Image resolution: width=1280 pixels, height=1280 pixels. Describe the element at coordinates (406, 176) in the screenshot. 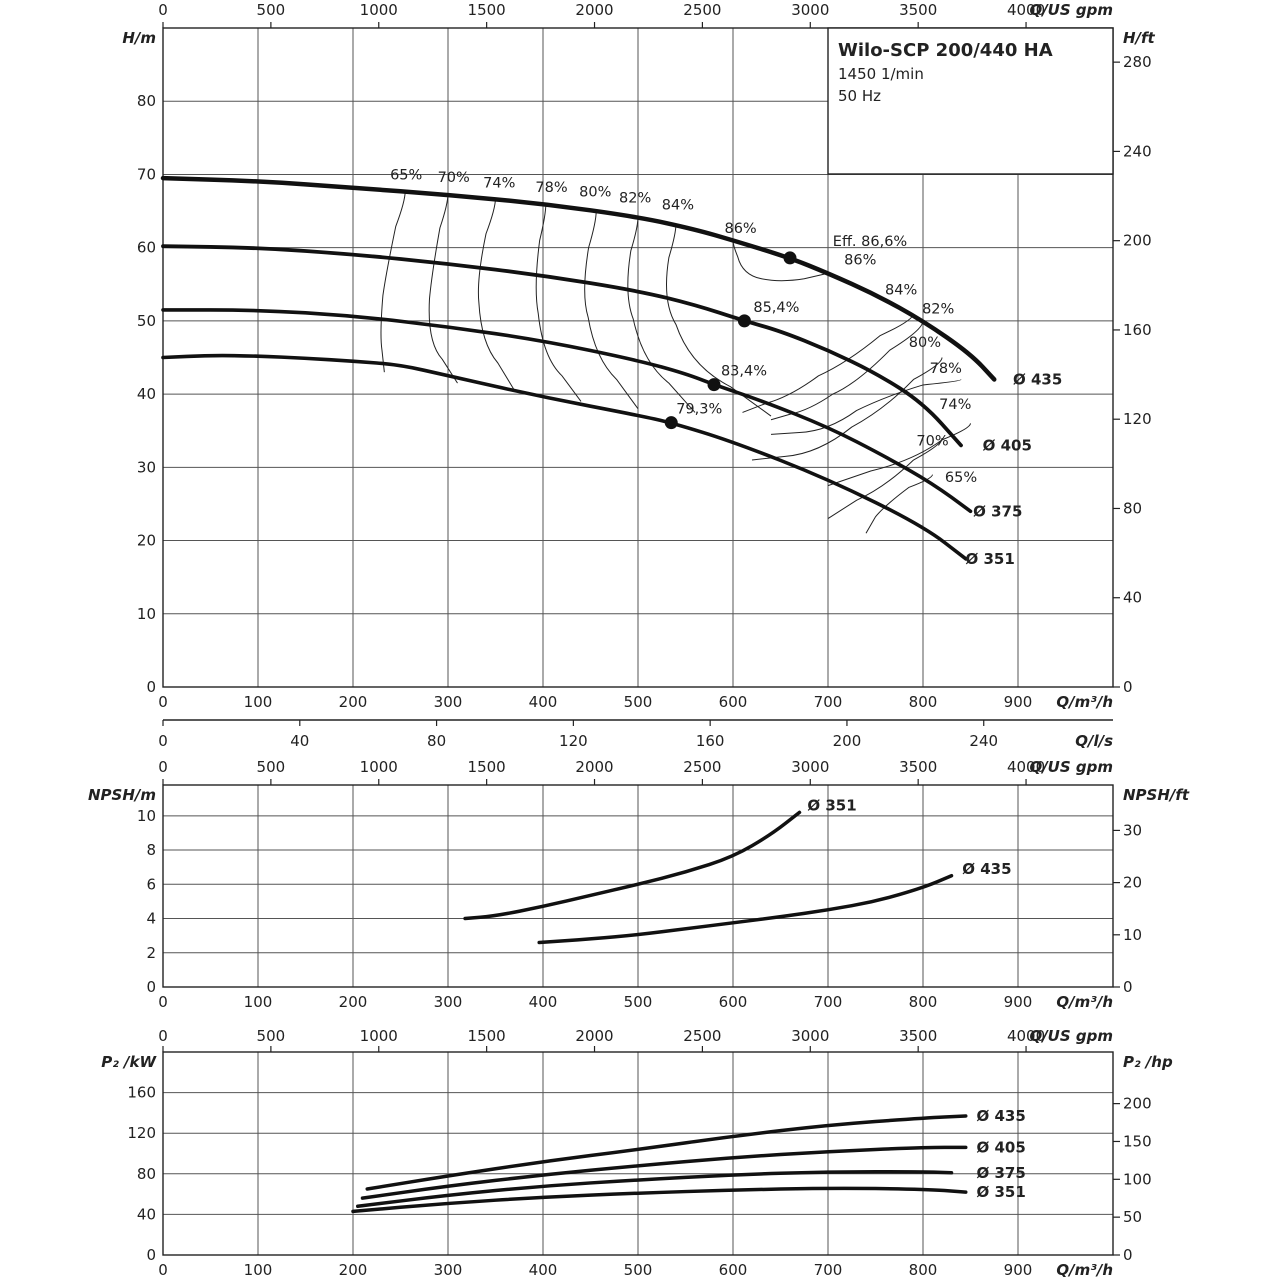

I see `efficiency-label: 65%` at that location.